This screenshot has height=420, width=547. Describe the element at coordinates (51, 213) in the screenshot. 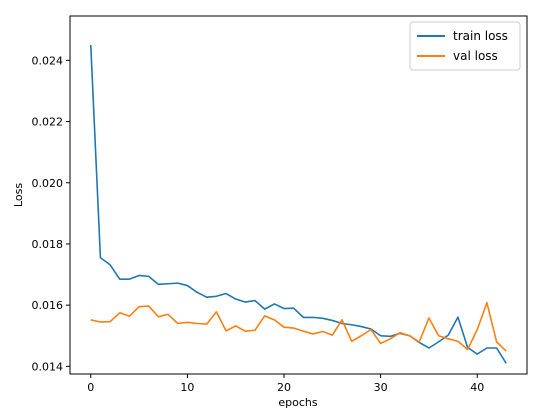

I see `y-axis-ticks: 0.014 0.016 0.018 0.020 0.022 0.024` at that location.